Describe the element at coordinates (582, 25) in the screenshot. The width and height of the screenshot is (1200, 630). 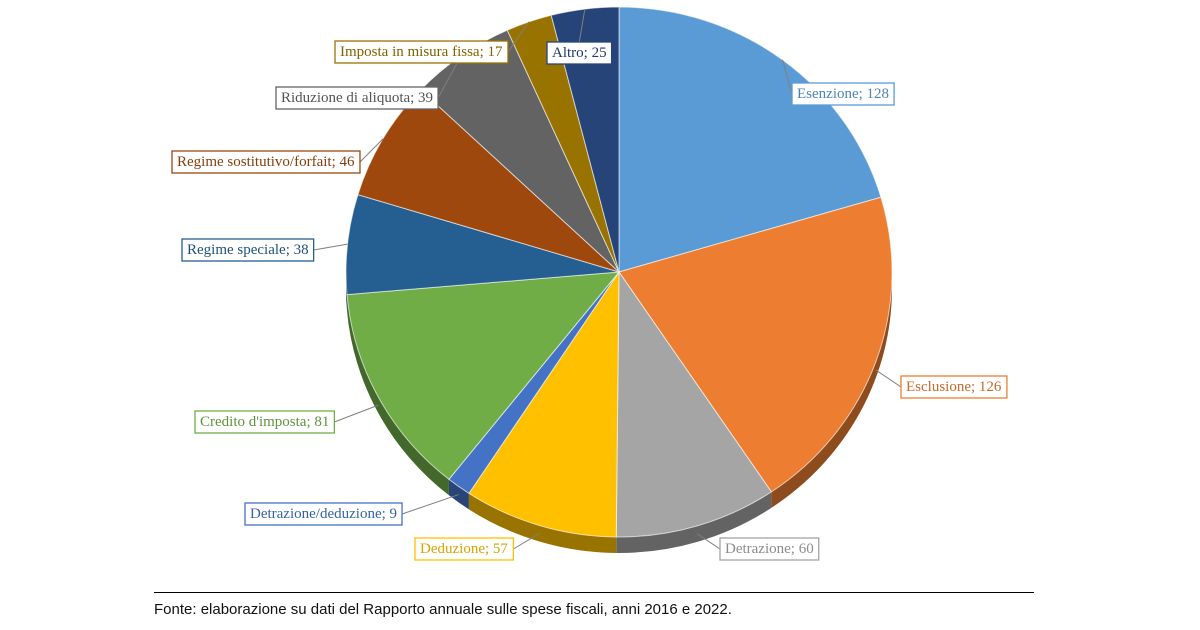
I see `leader-line-altro` at that location.